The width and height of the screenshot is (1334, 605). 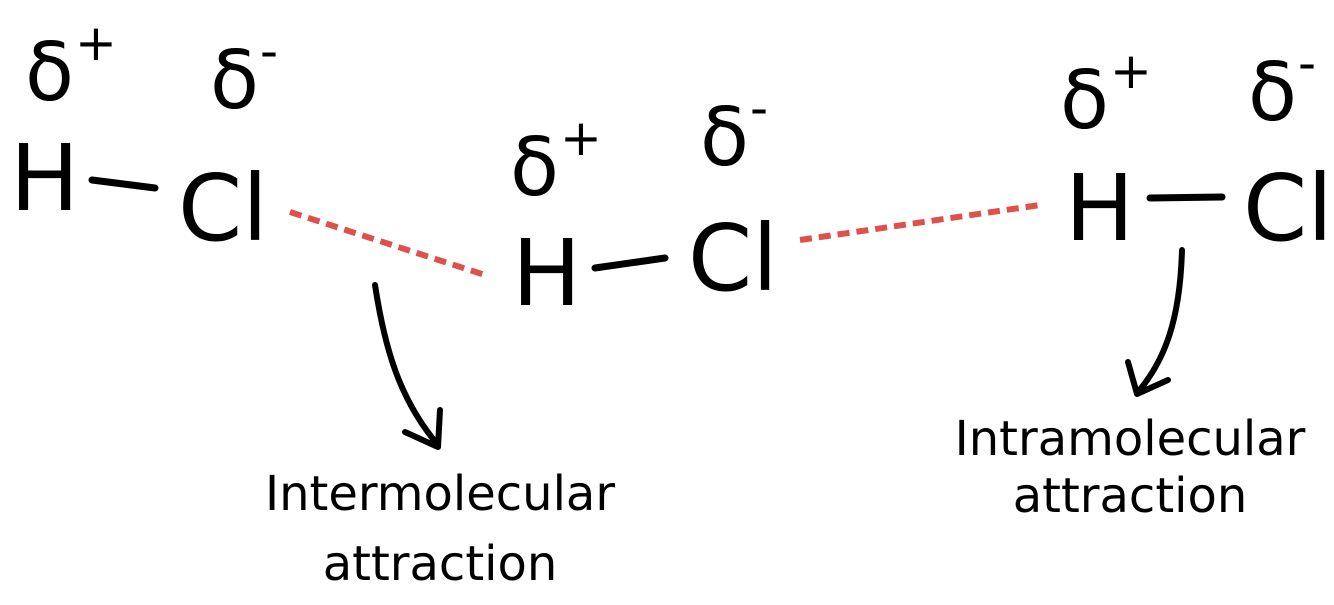 I want to click on label-line: Intramolecular, so click(x=1130, y=439).